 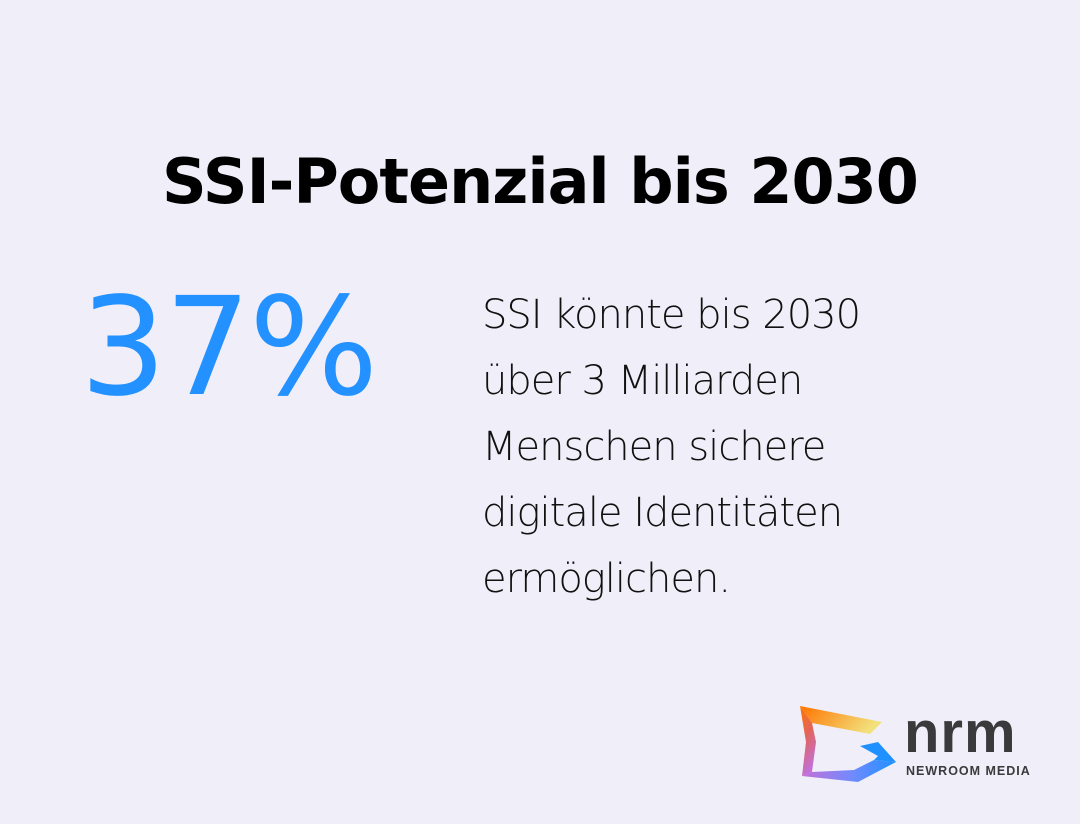 What do you see at coordinates (540, 181) in the screenshot?
I see `page-title: SSI-Potenzial bis 2030` at bounding box center [540, 181].